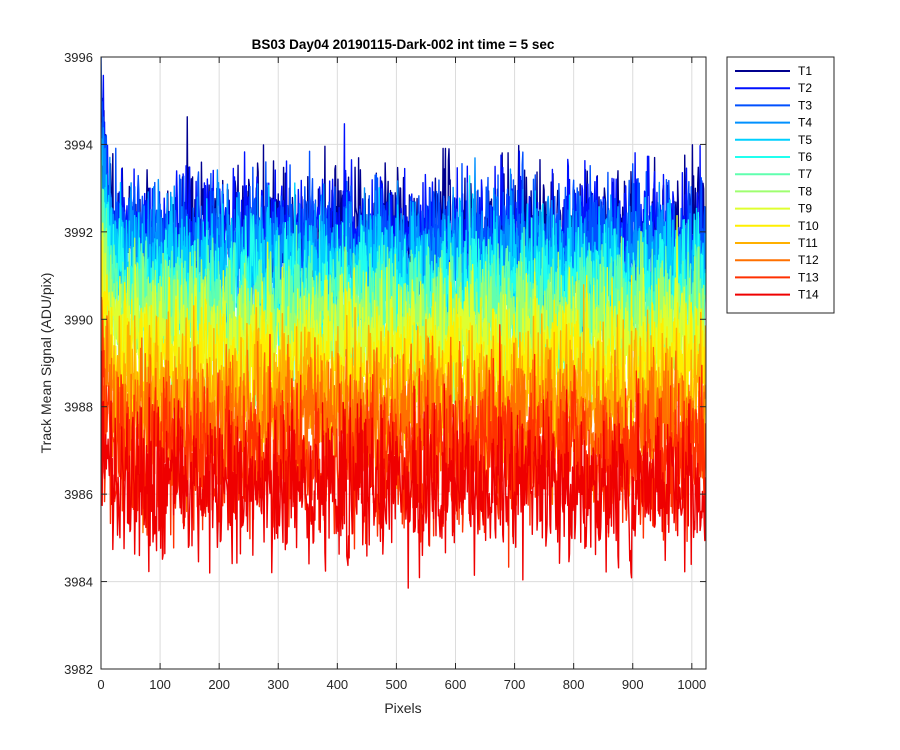  What do you see at coordinates (456, 684) in the screenshot?
I see `x-tick-label: 600` at bounding box center [456, 684].